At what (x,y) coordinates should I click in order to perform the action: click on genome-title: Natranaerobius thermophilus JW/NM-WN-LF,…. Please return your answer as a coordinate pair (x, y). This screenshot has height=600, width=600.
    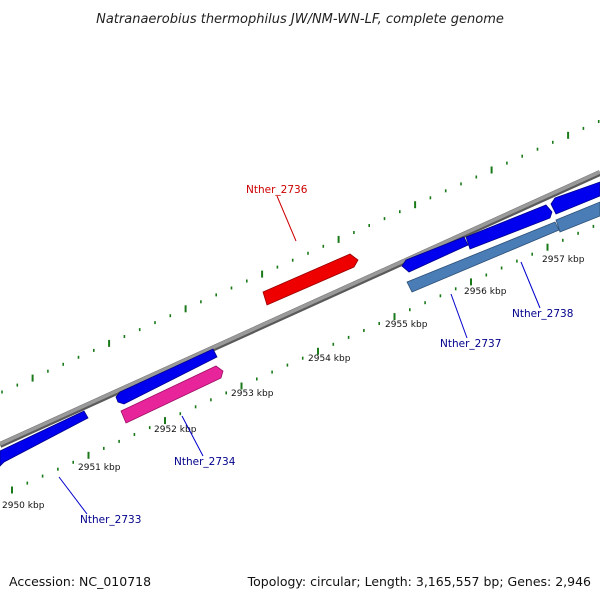
    Looking at the image, I should click on (300, 19).